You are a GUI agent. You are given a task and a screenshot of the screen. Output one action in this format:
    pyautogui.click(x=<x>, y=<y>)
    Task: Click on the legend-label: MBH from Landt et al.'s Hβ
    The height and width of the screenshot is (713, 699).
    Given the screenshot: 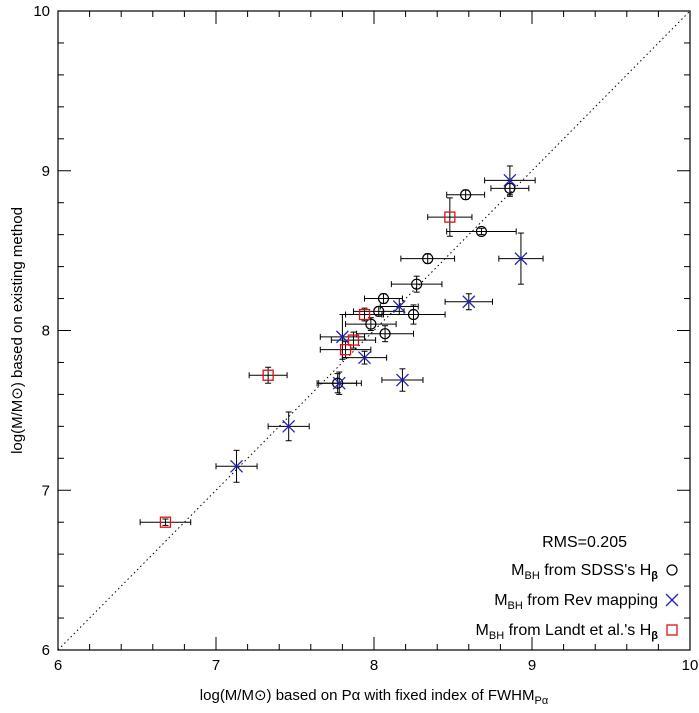 What is the action you would take?
    pyautogui.click(x=567, y=632)
    